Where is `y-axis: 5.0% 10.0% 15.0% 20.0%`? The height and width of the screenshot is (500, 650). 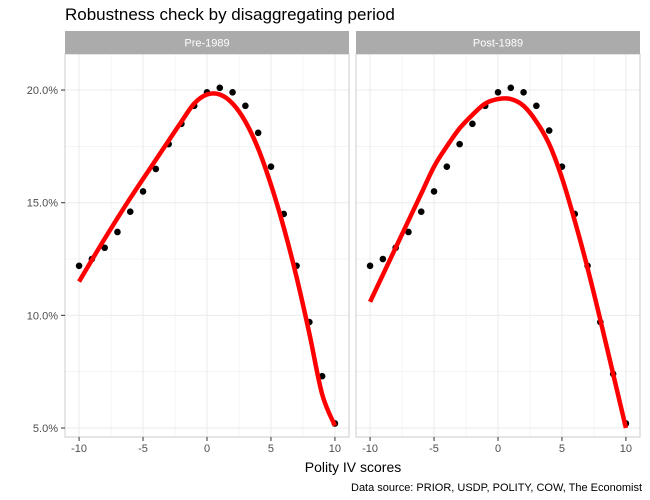 y-axis: 5.0% 10.0% 15.0% 20.0% is located at coordinates (46, 260).